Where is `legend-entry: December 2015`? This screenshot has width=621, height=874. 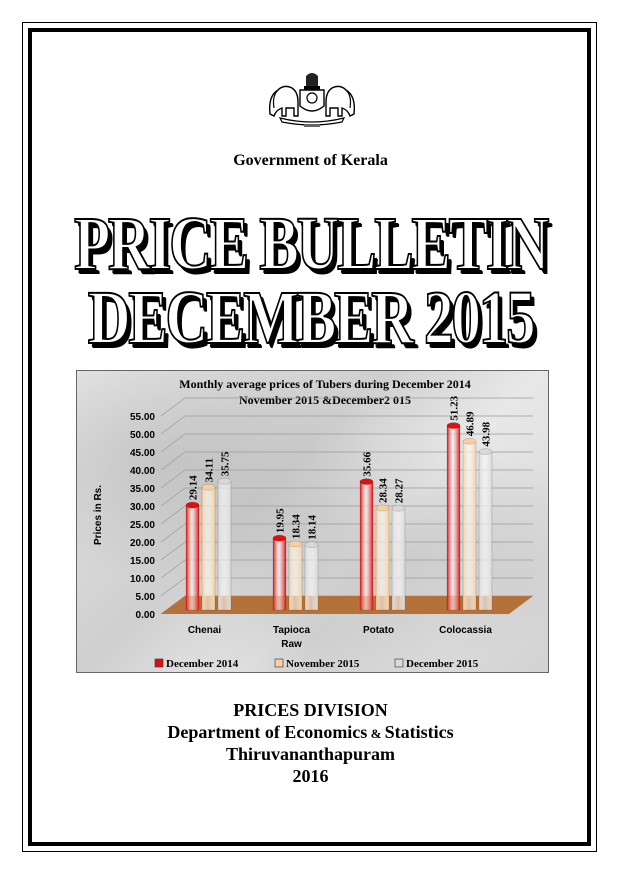
legend-entry: December 2015 is located at coordinates (442, 664).